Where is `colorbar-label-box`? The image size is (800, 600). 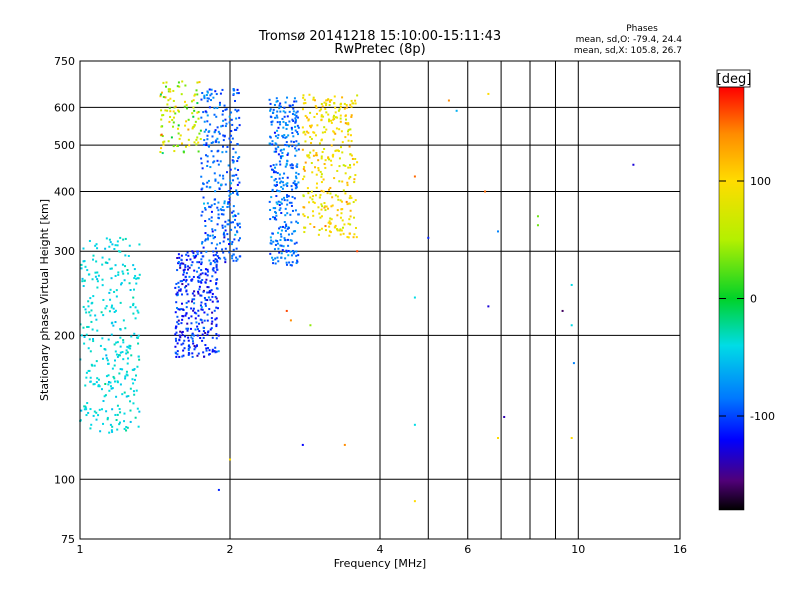 colorbar-label-box is located at coordinates (733, 78).